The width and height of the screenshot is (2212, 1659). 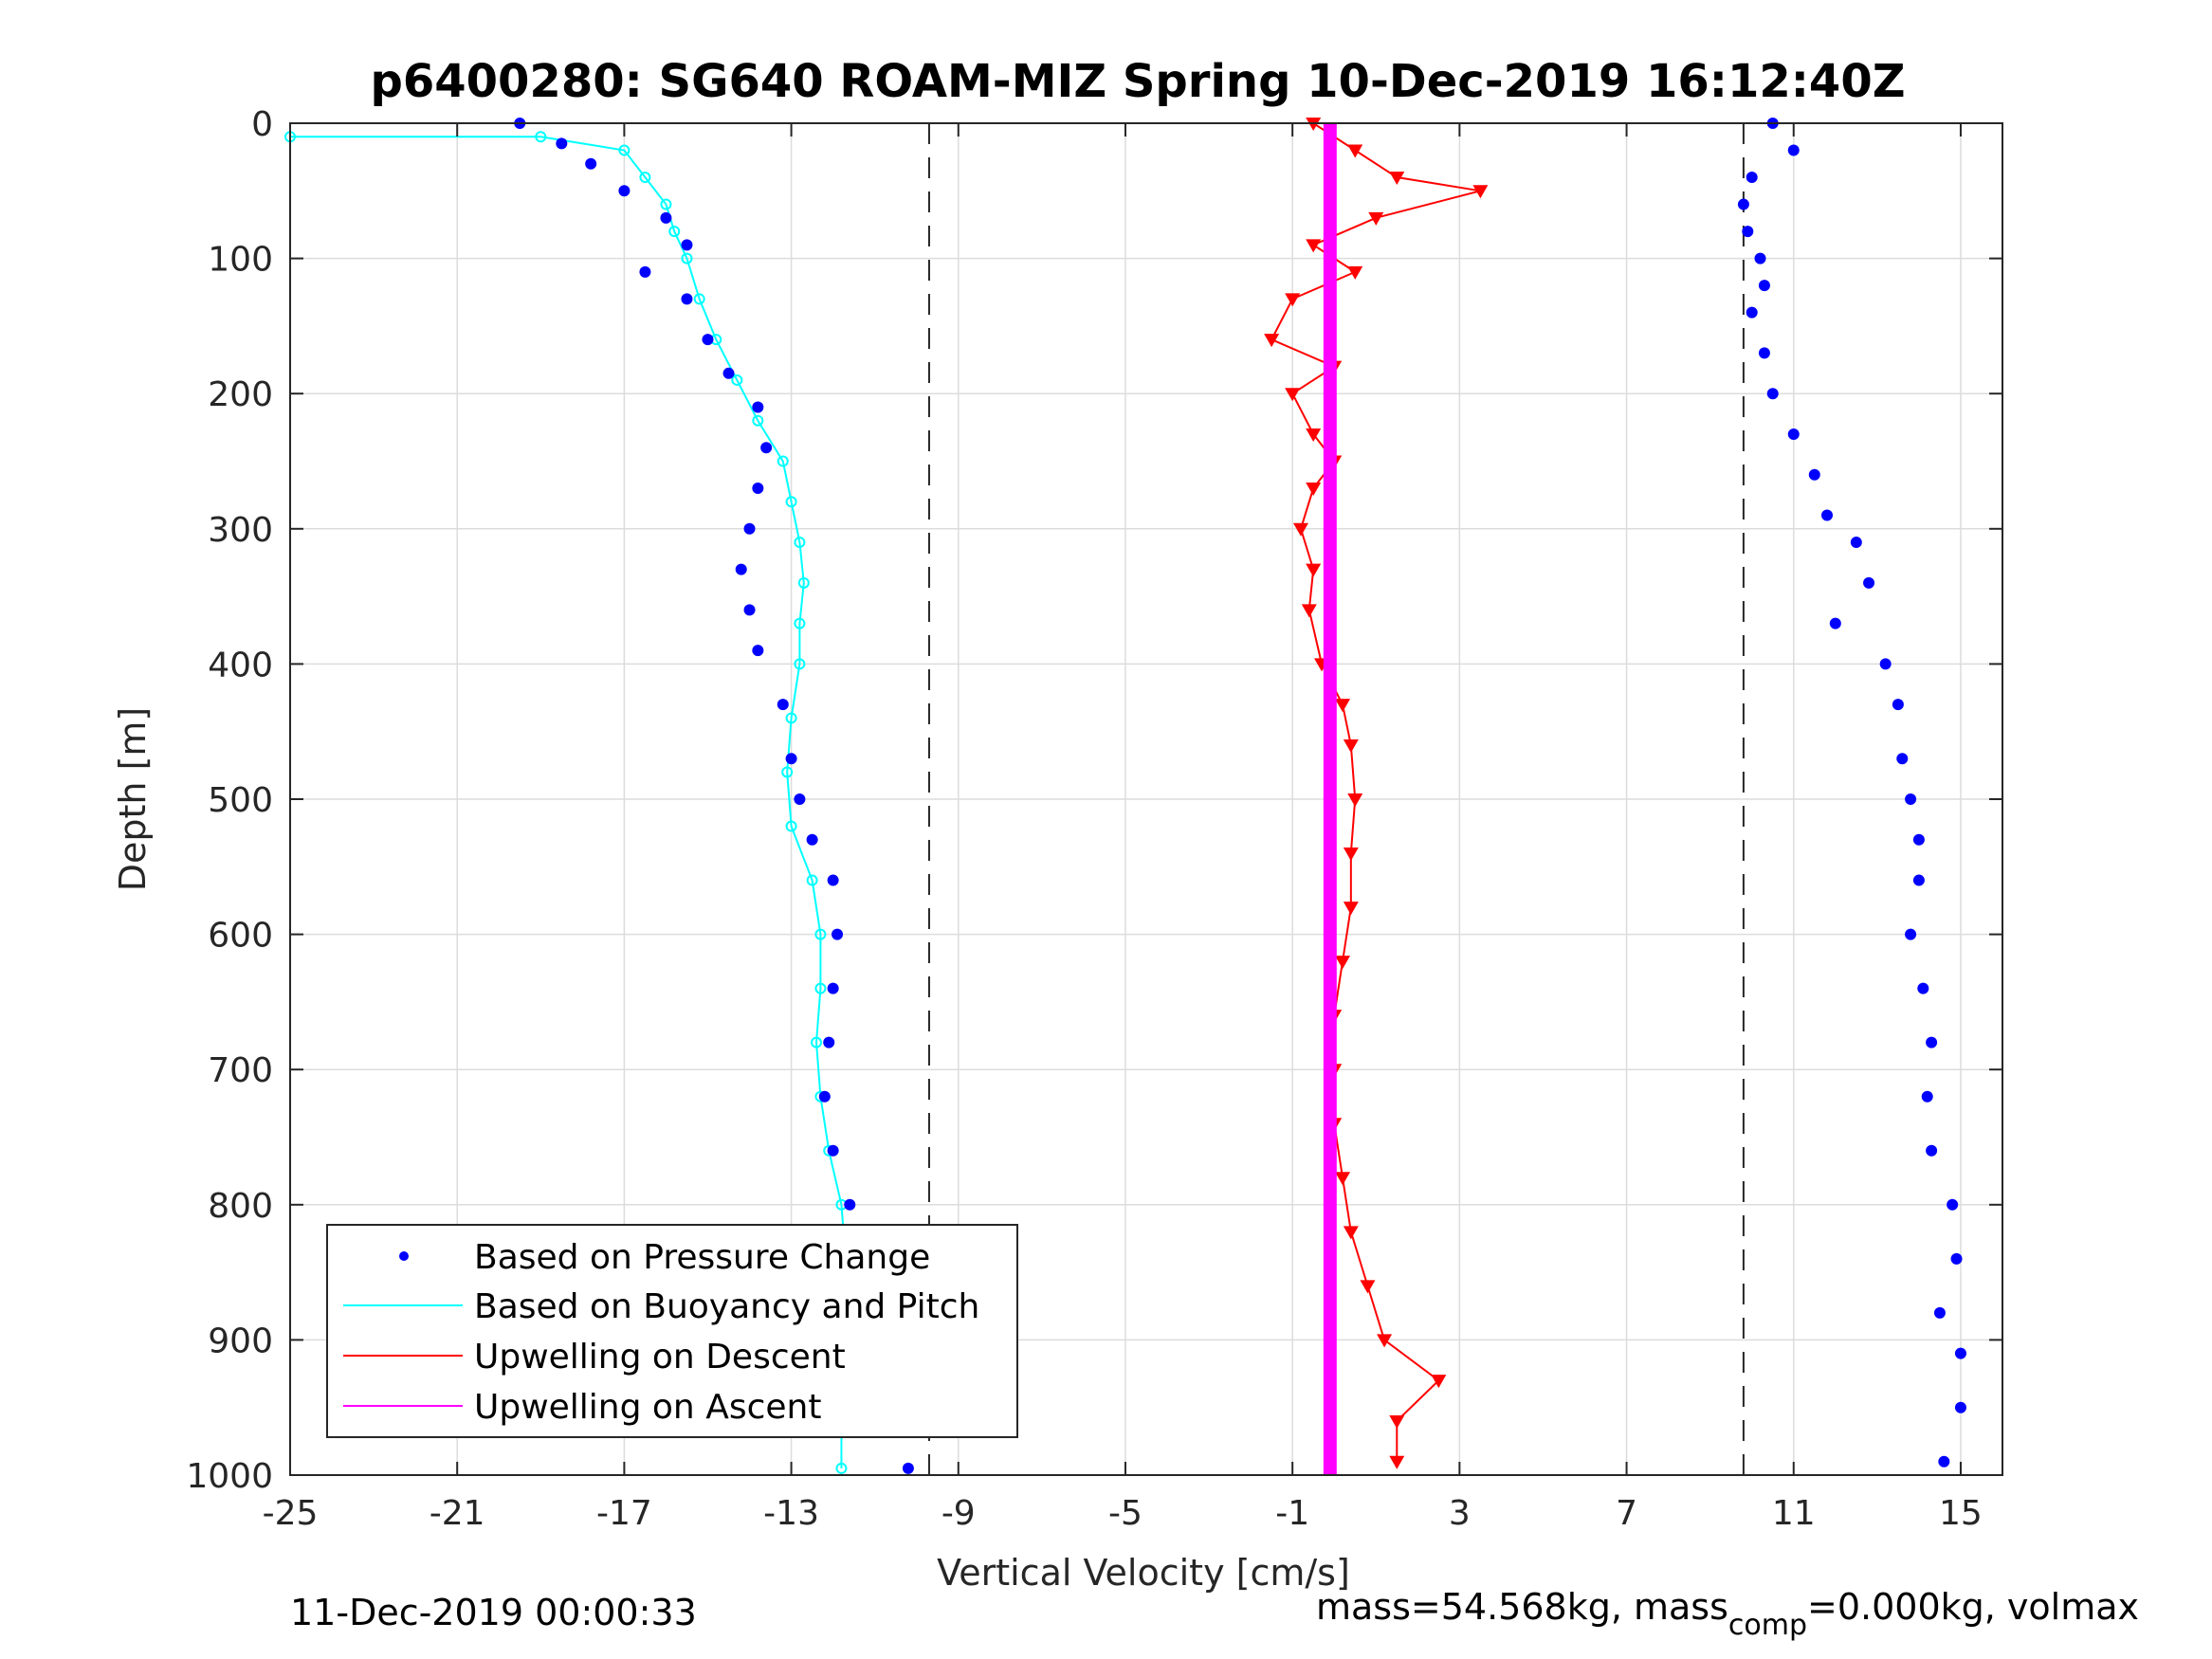 What do you see at coordinates (291, 1513) in the screenshot?
I see `x-tick-label: -25` at bounding box center [291, 1513].